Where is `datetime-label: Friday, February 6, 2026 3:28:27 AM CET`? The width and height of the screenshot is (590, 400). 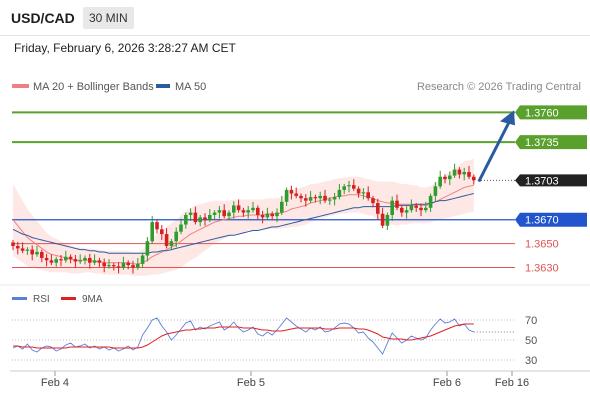 datetime-label: Friday, February 6, 2026 3:28:27 AM CET is located at coordinates (125, 48).